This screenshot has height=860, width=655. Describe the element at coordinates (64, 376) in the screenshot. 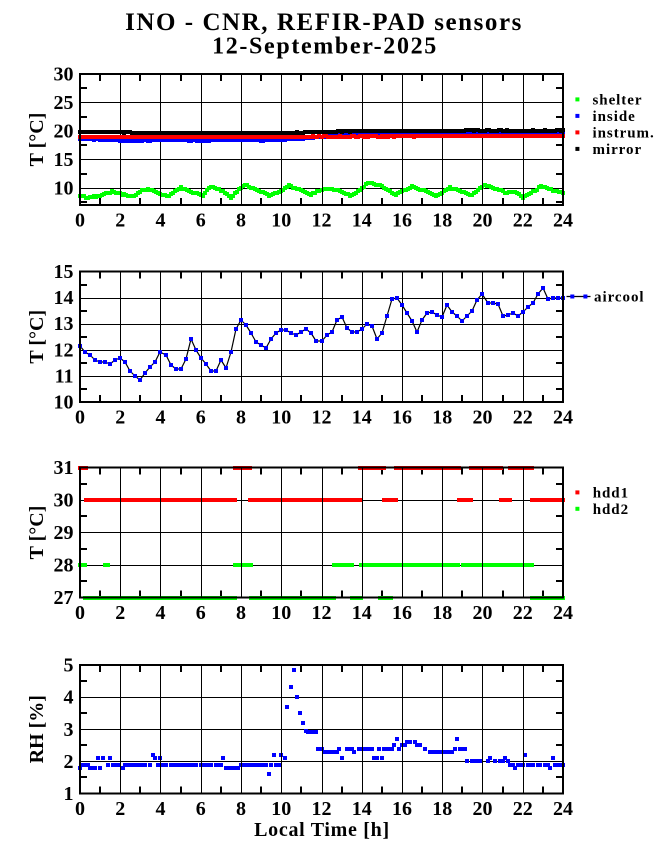

I see `svg-text: 11` at that location.